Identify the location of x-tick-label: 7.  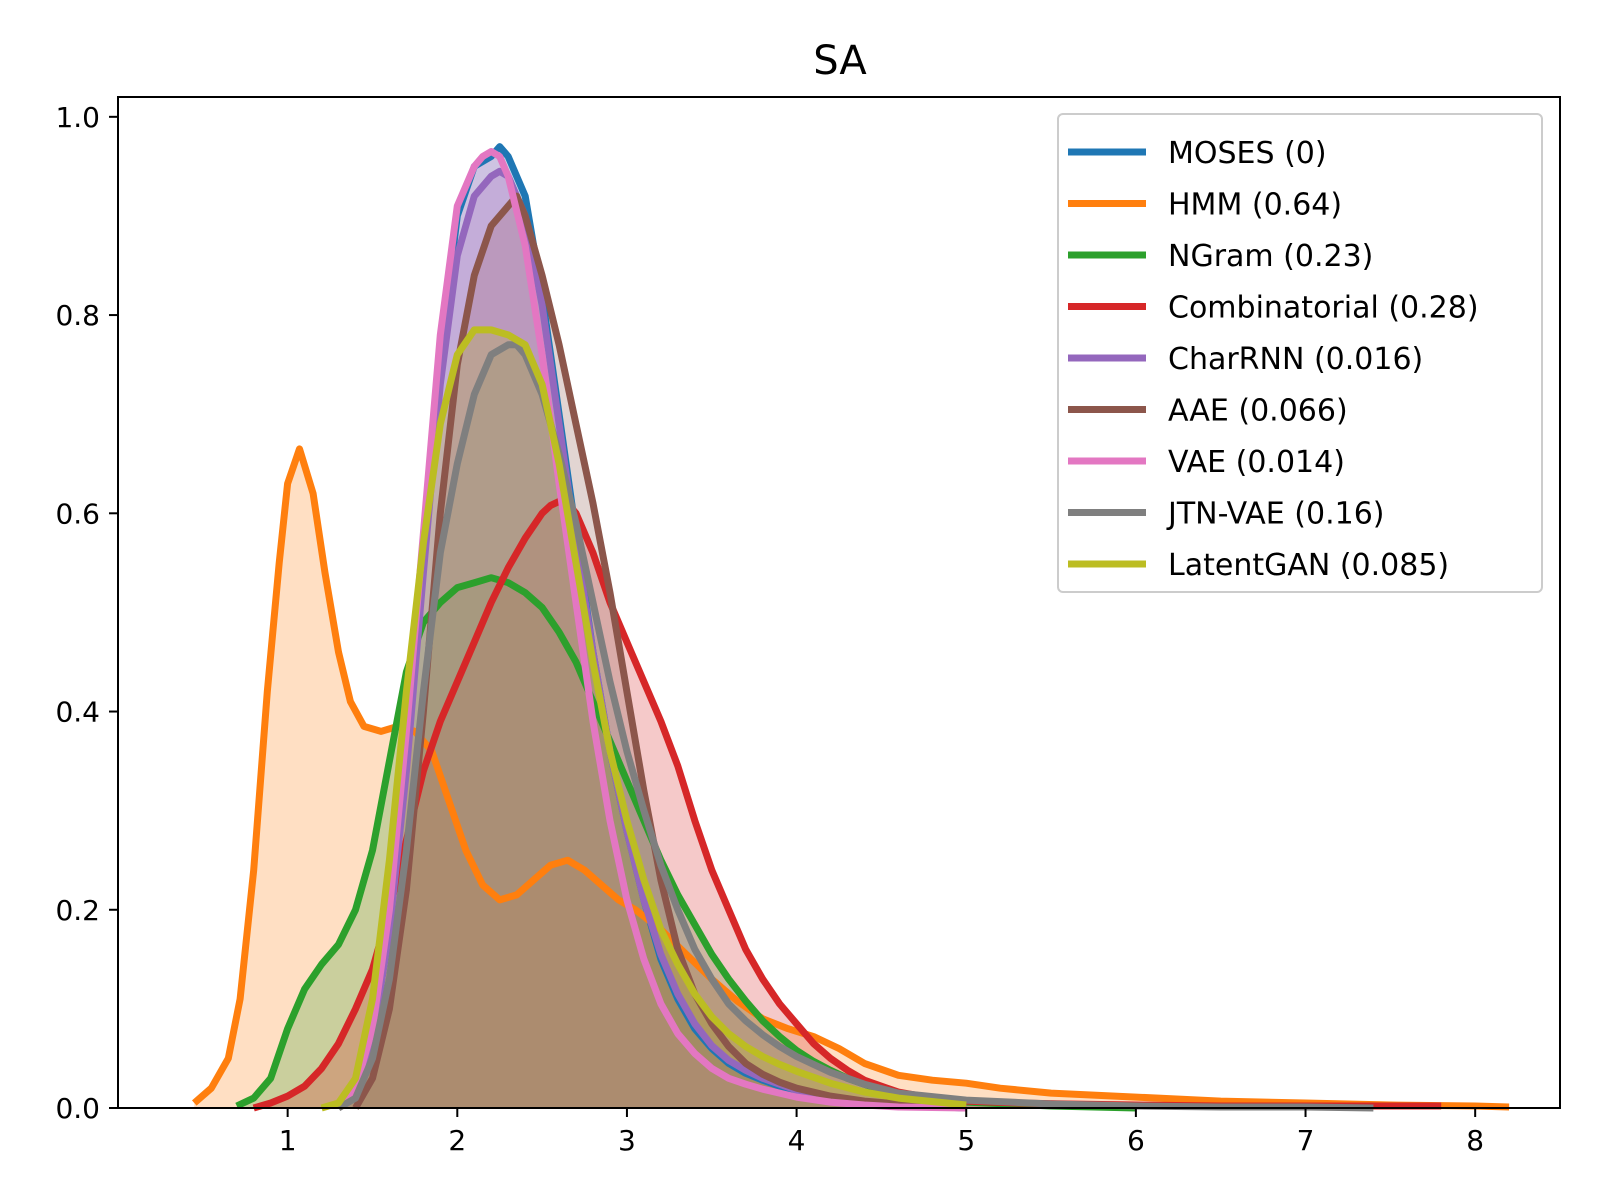
(1306, 1140).